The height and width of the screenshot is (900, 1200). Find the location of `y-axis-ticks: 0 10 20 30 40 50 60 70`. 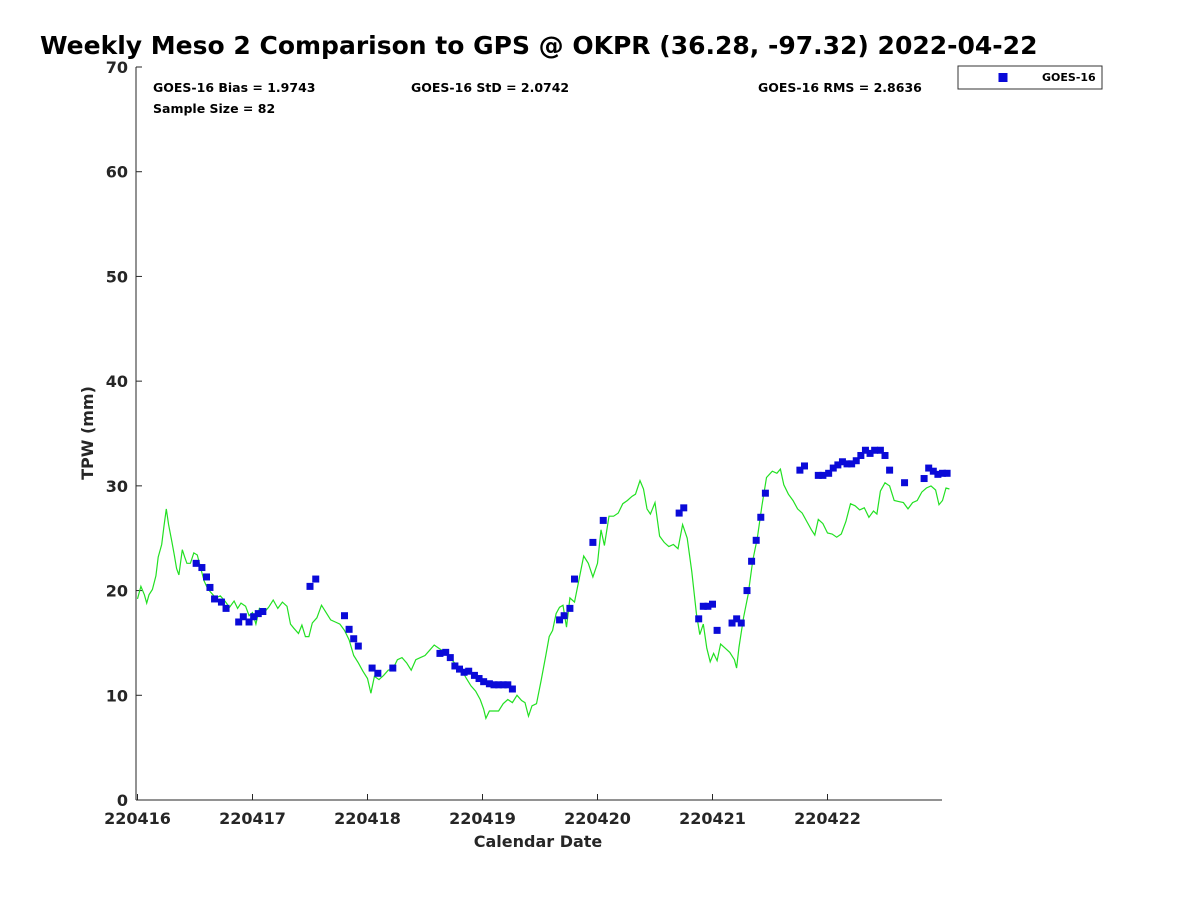

y-axis-ticks: 0 10 20 30 40 50 60 70 is located at coordinates (124, 434).